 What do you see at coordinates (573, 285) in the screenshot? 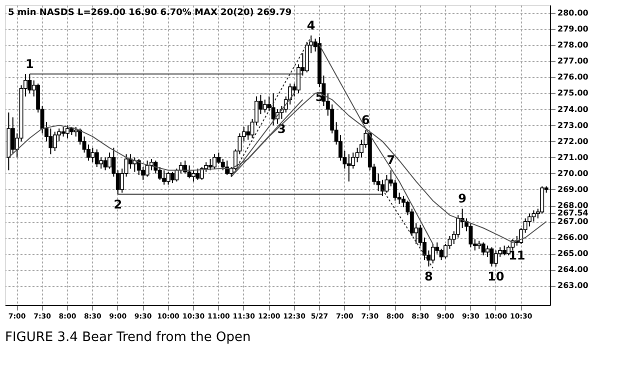
I see `y-tick-label: 263.00` at bounding box center [573, 285].